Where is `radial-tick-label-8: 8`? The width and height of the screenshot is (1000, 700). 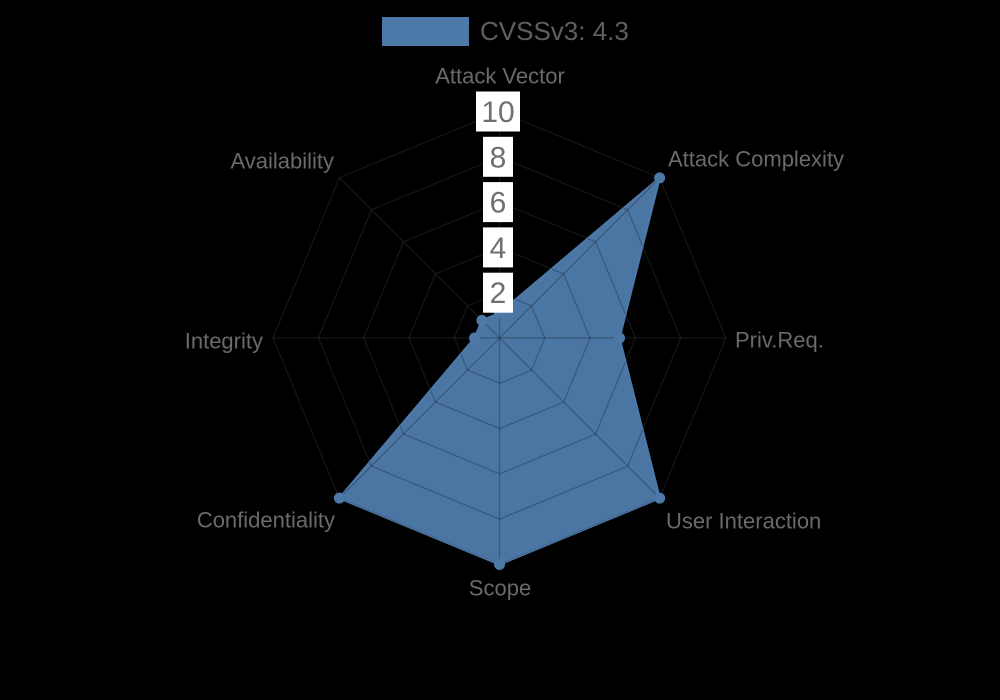
radial-tick-label-8: 8 is located at coordinates (498, 157).